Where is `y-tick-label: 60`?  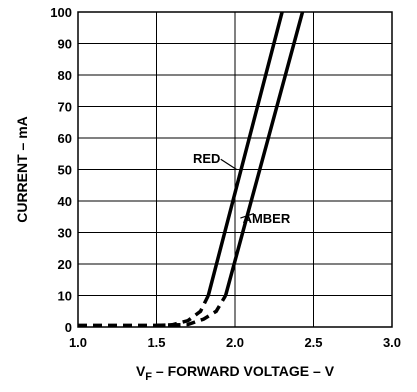
y-tick-label: 60 is located at coordinates (65, 138).